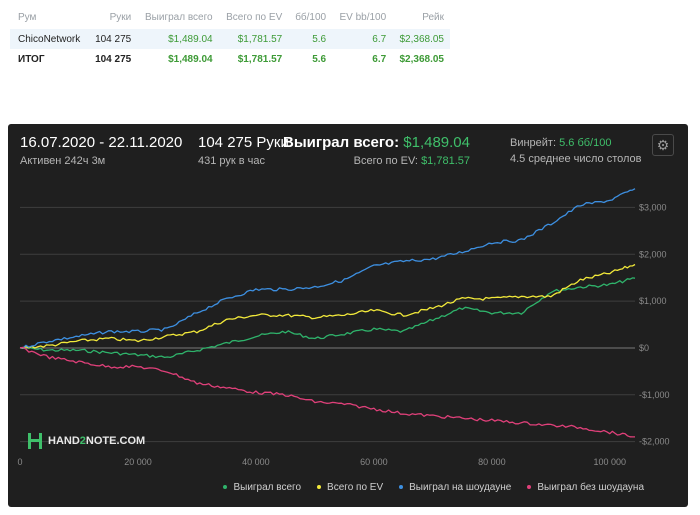 This screenshot has width=700, height=515. What do you see at coordinates (663, 145) in the screenshot?
I see `gear-icon: ⚙` at bounding box center [663, 145].